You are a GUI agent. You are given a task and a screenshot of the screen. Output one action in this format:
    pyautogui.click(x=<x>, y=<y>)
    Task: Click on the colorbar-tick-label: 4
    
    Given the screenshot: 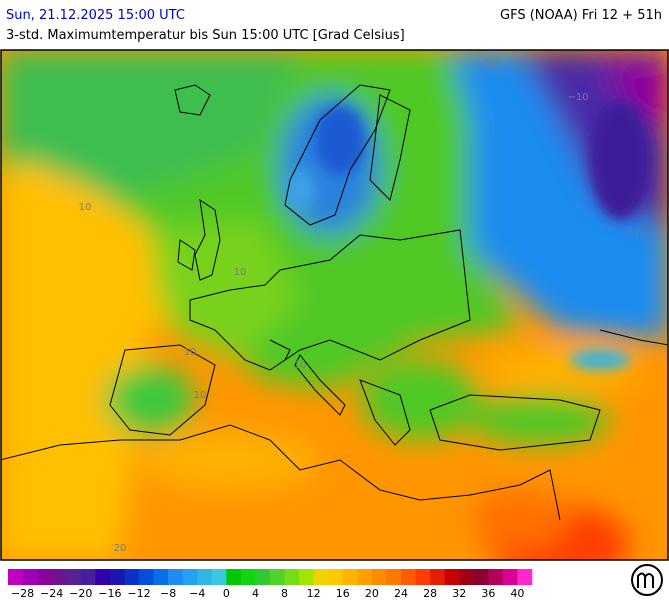 What is the action you would take?
    pyautogui.click(x=255, y=593)
    